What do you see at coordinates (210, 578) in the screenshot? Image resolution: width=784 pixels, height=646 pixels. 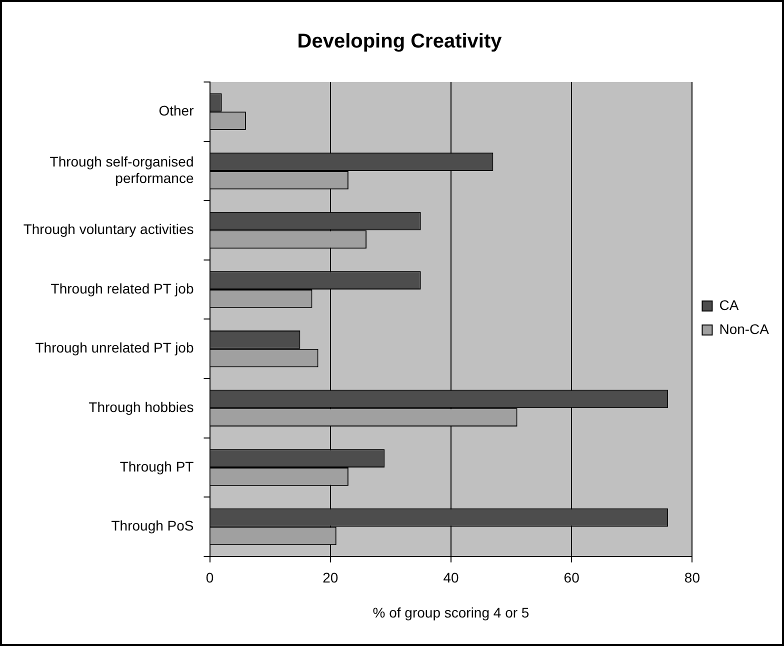 I see `x-tick-label: 0` at bounding box center [210, 578].